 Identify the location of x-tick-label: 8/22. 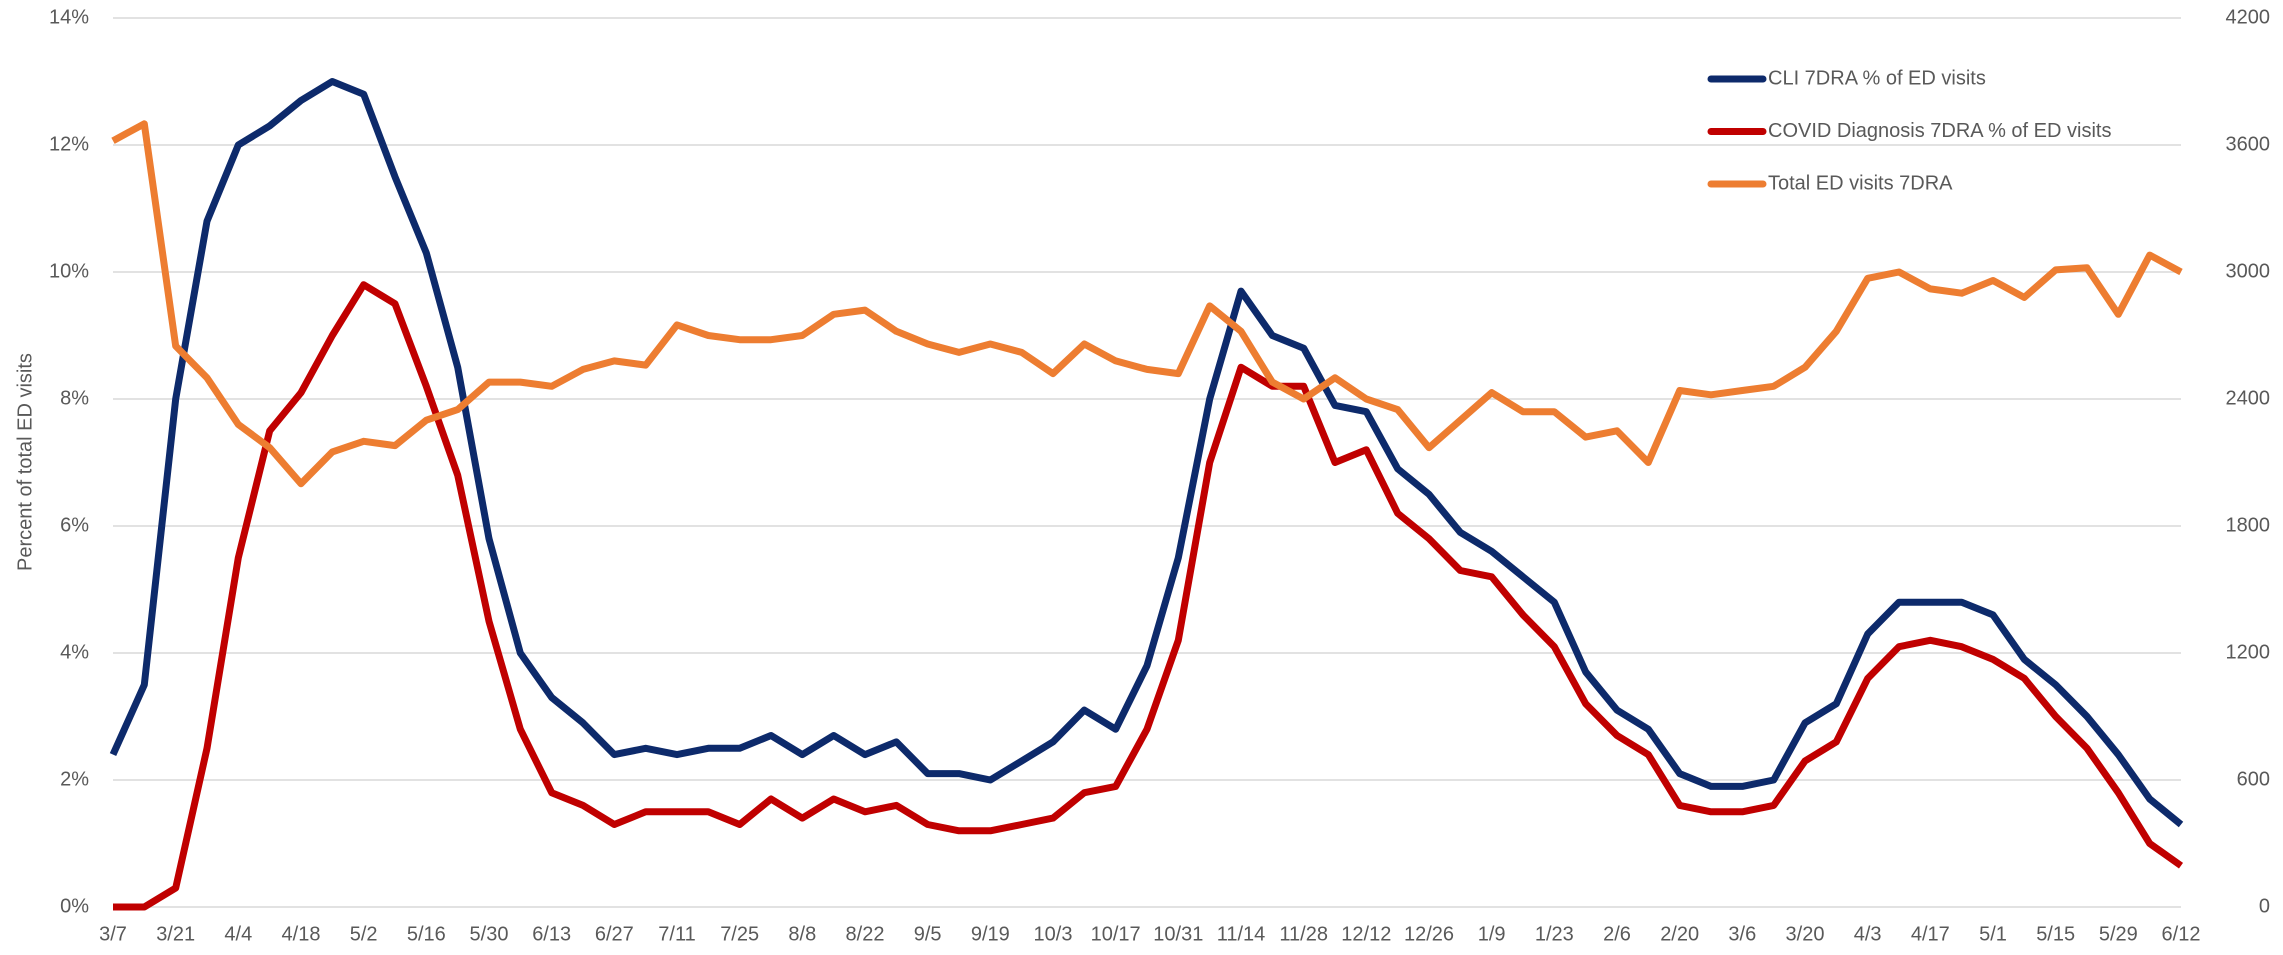
(865, 934).